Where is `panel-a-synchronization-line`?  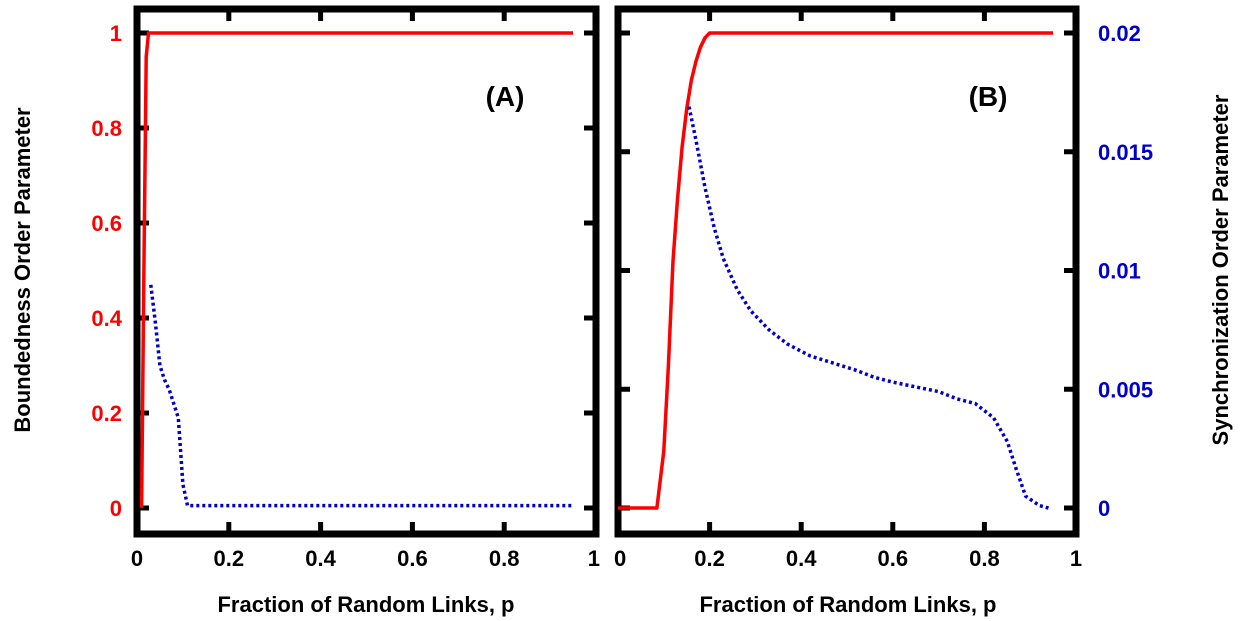
panel-a-synchronization-line is located at coordinates (361, 396).